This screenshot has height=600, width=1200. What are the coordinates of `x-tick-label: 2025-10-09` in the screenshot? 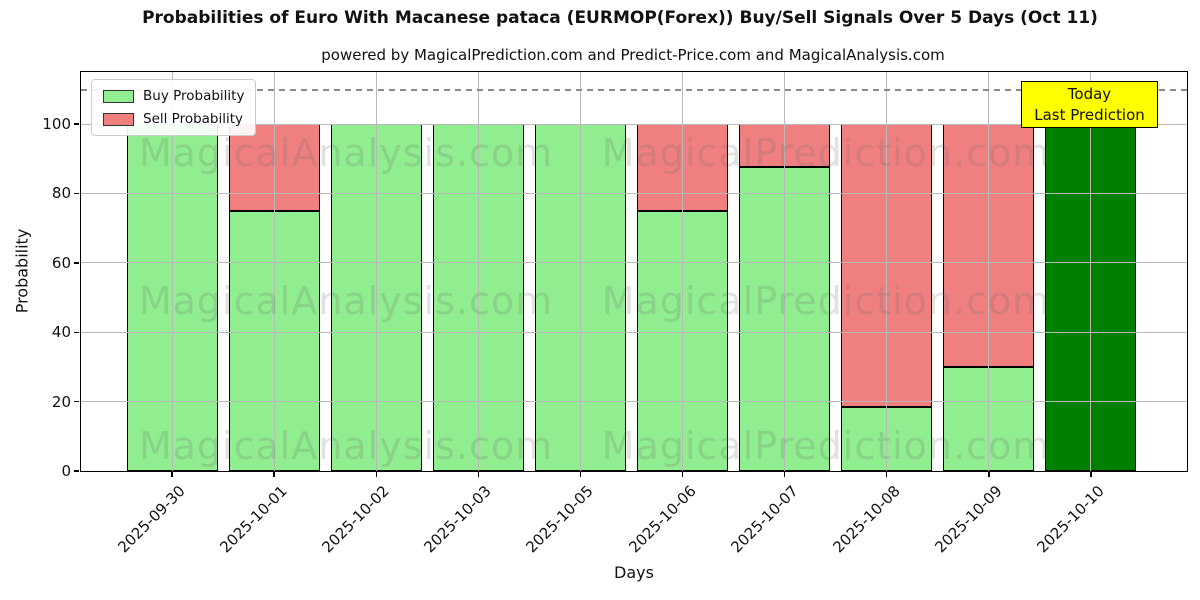 It's located at (968, 519).